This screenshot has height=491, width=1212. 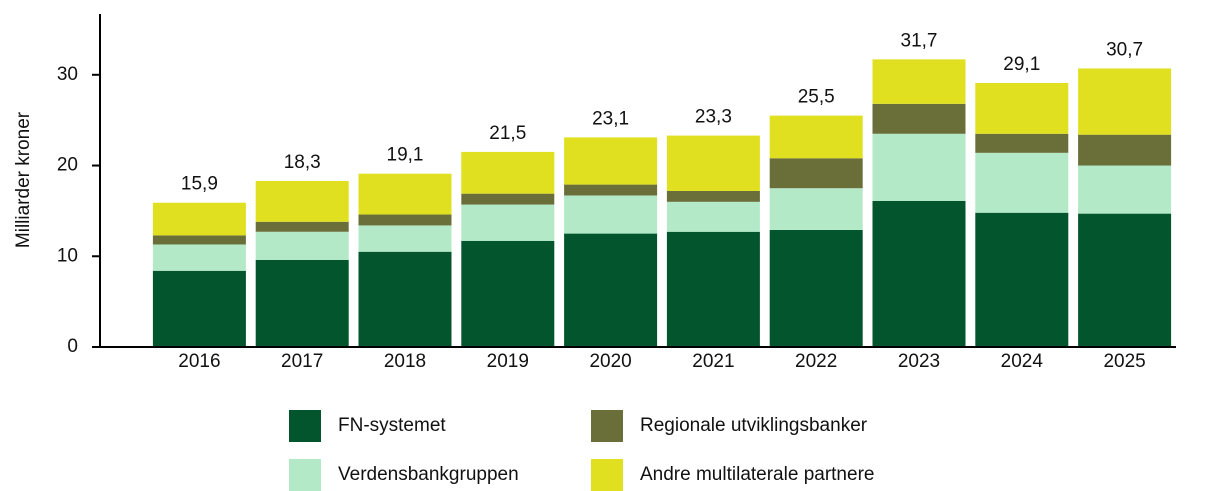 I want to click on y-tick-label: 30, so click(x=67, y=74).